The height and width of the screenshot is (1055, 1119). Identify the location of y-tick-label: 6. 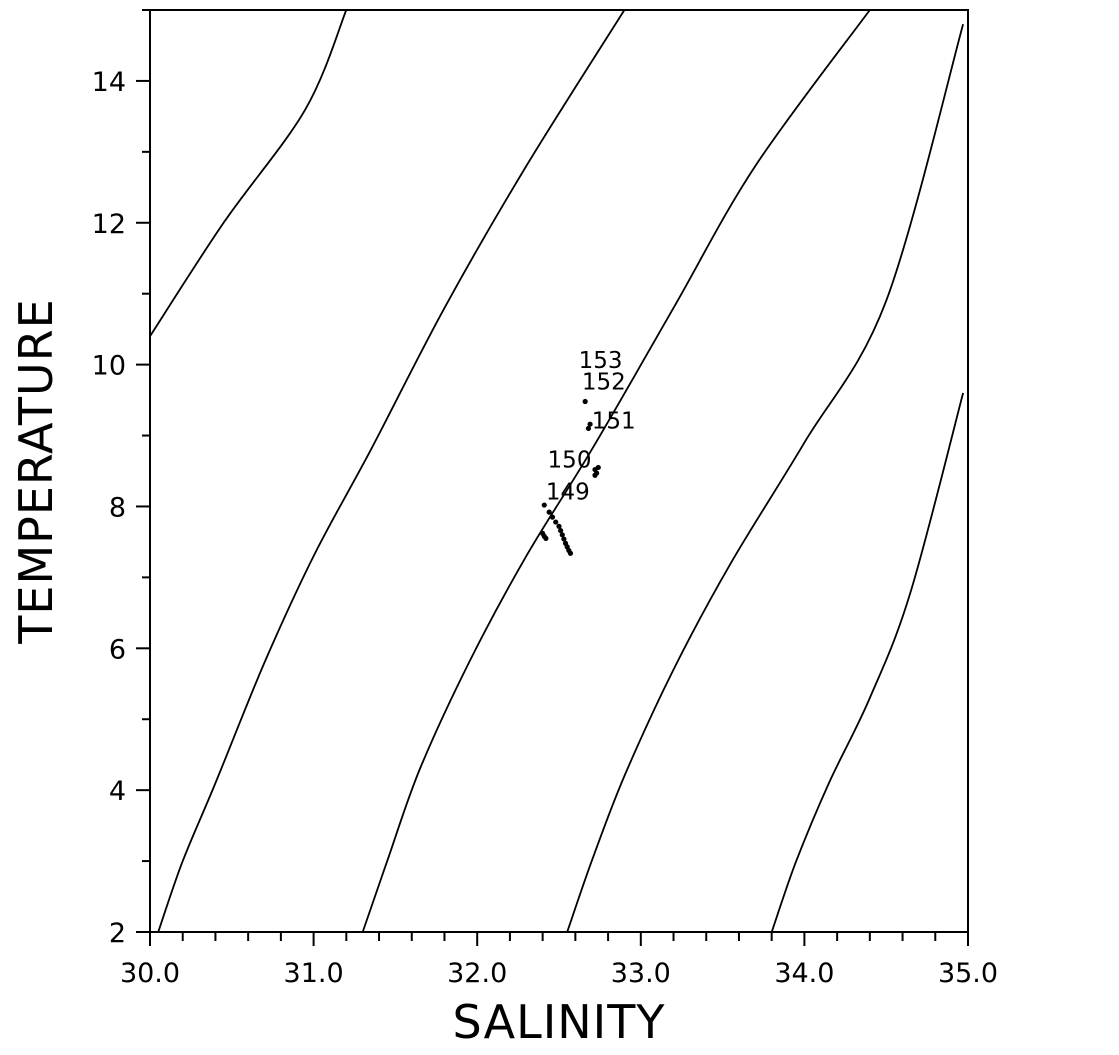
(117, 649).